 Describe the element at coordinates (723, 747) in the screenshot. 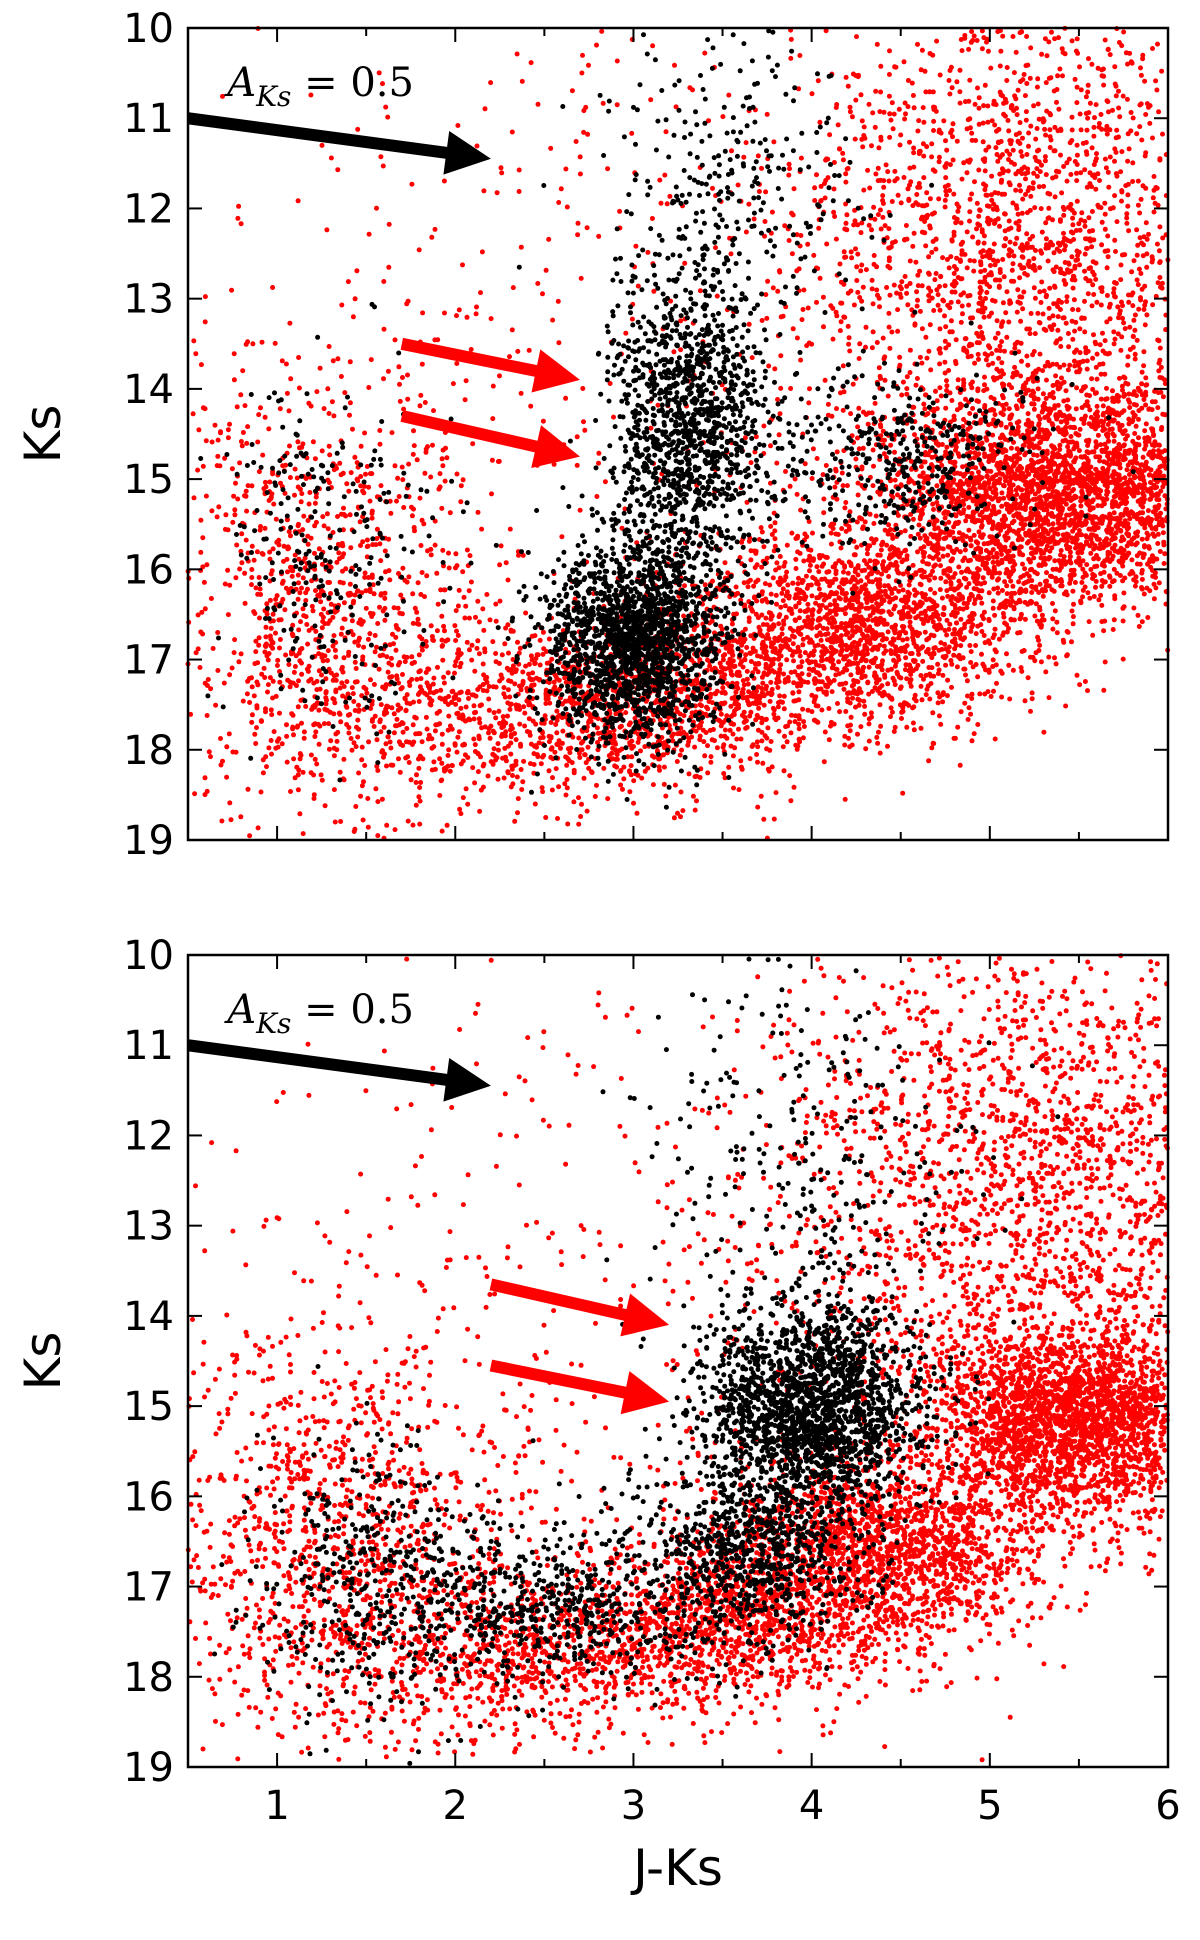

I see `top-panel-point-2001` at that location.